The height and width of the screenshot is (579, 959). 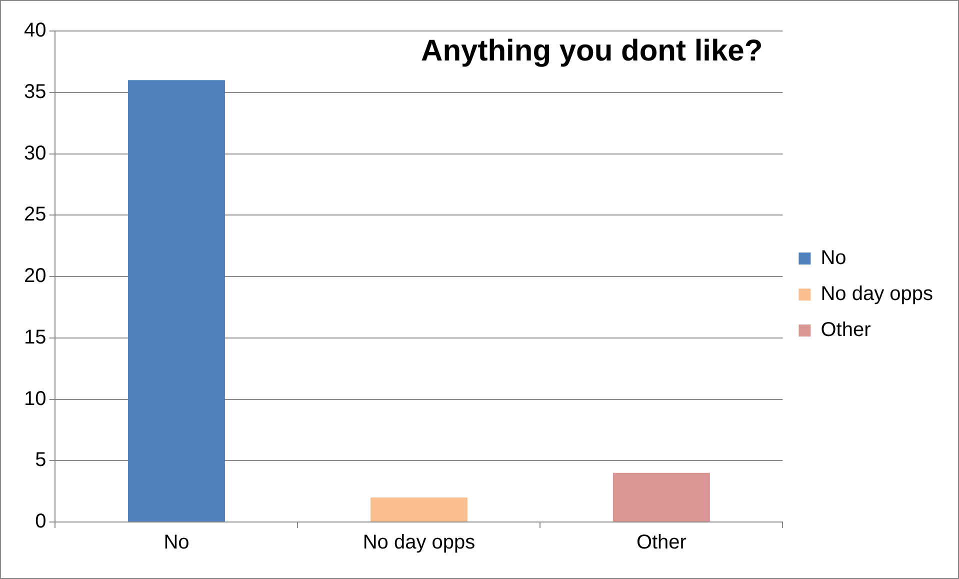 I want to click on x-tick-label: No, so click(x=177, y=543).